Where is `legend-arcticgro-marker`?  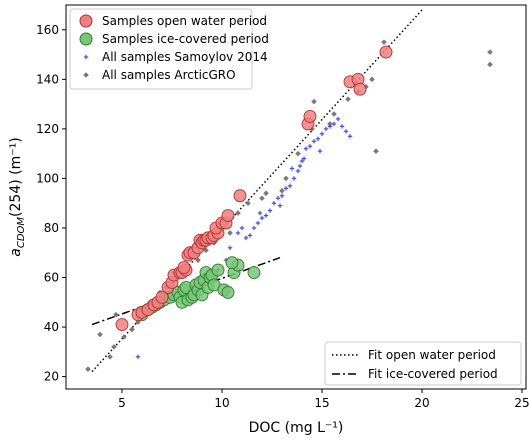 legend-arcticgro-marker is located at coordinates (86, 75).